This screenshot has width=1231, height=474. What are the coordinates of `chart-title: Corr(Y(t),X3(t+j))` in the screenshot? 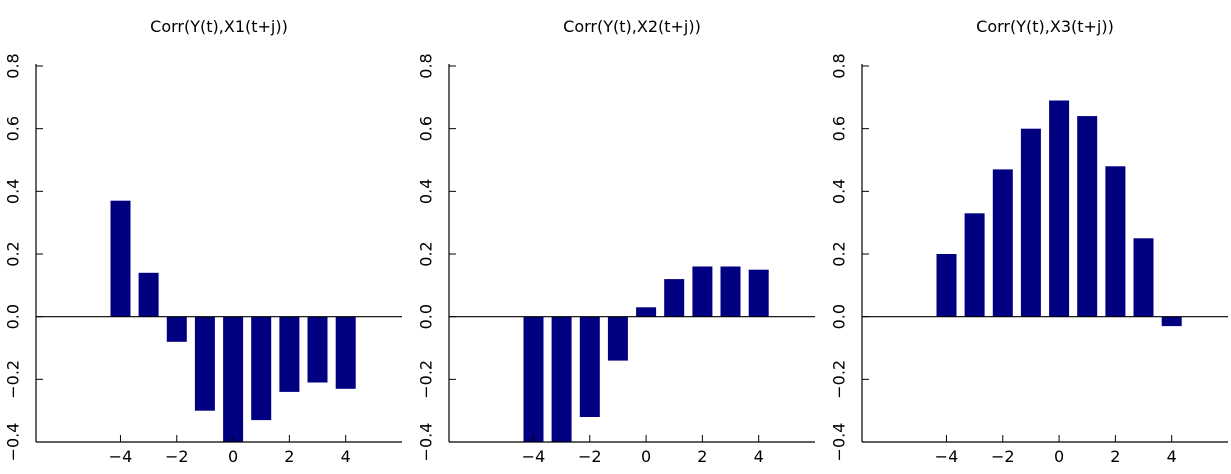 It's located at (1045, 26).